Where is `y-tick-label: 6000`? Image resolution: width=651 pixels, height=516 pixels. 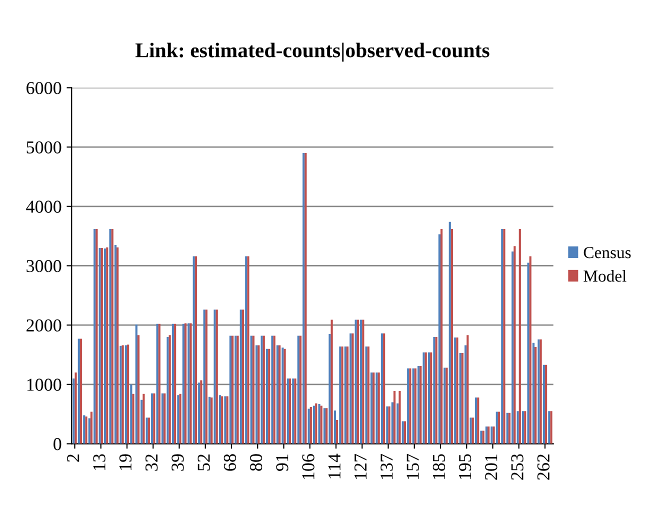 y-tick-label: 6000 is located at coordinates (44, 88).